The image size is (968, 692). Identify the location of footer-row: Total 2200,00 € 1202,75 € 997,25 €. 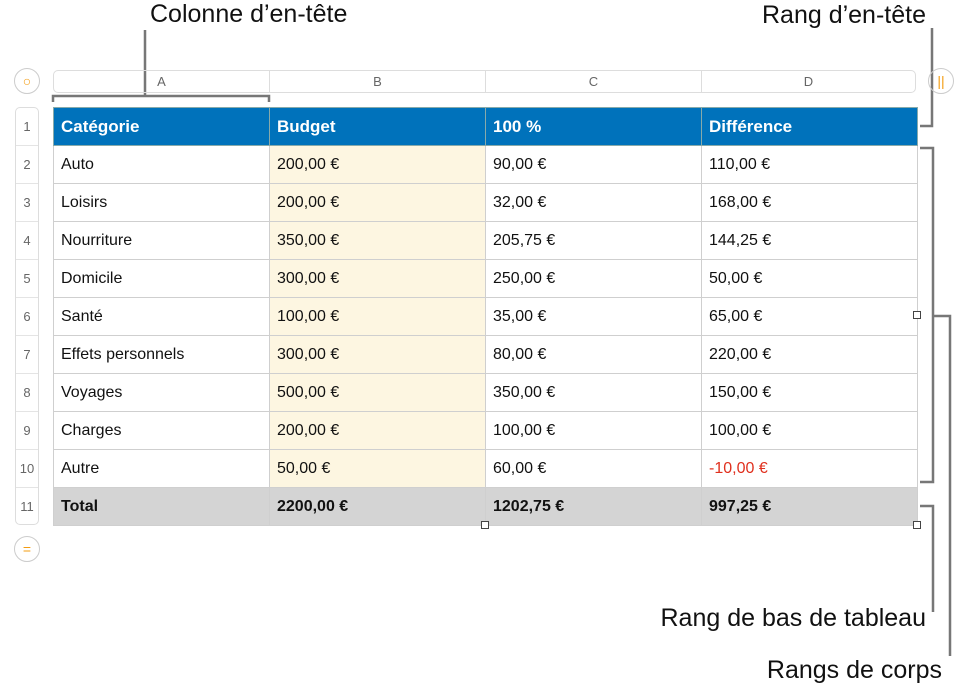
(485, 506).